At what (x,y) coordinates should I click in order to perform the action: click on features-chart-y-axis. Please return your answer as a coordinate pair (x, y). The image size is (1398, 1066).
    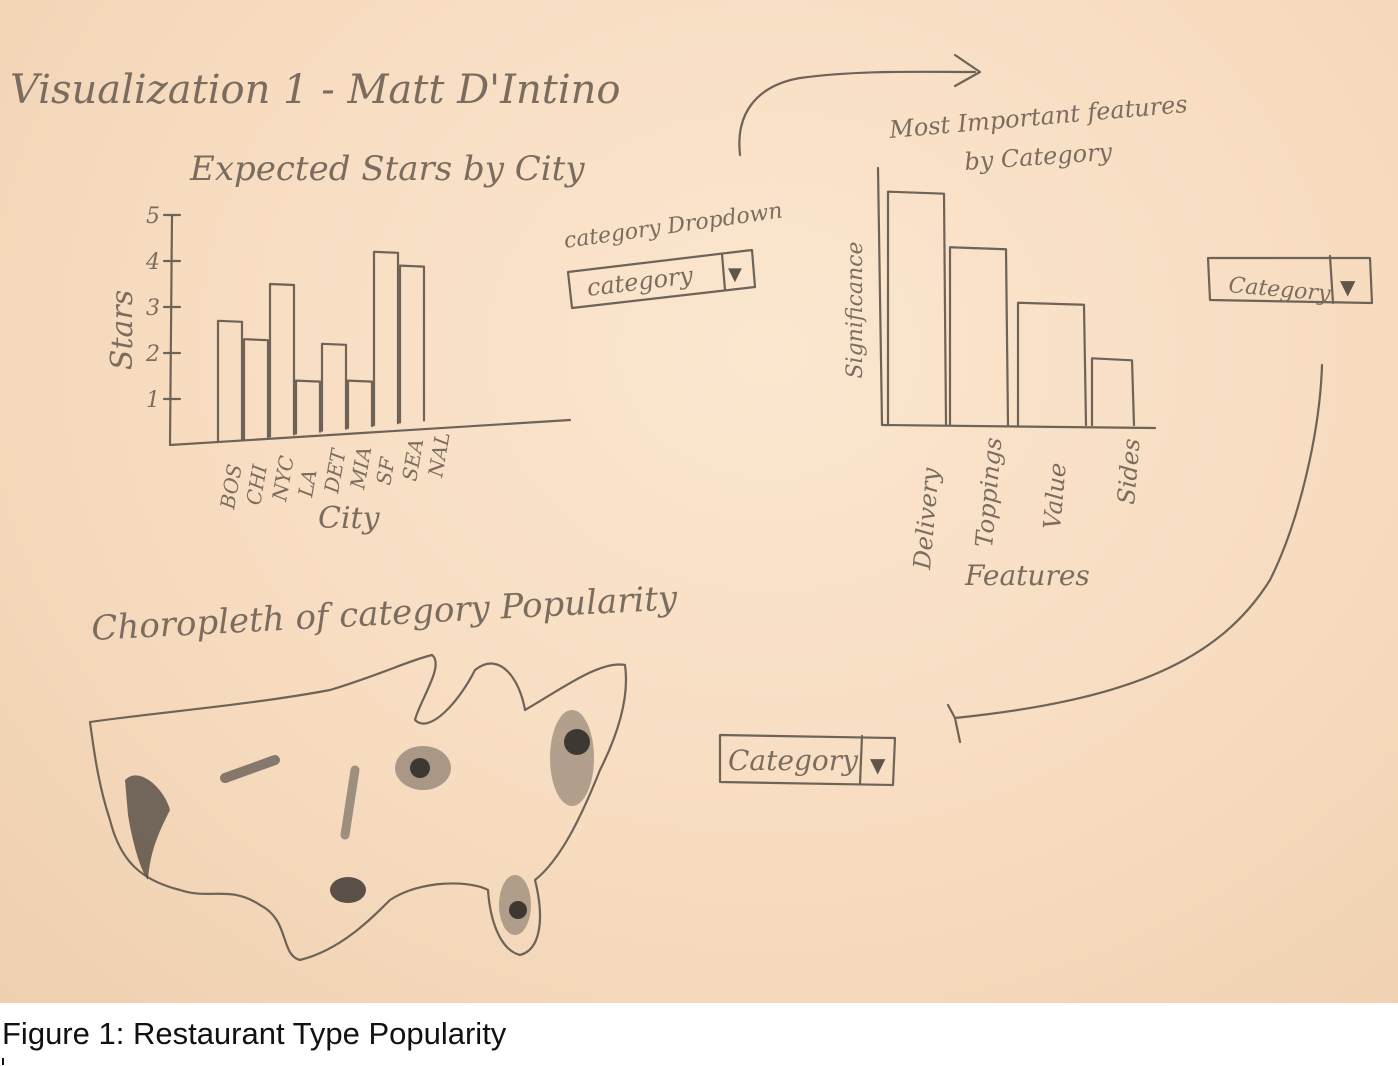
    Looking at the image, I should click on (880, 296).